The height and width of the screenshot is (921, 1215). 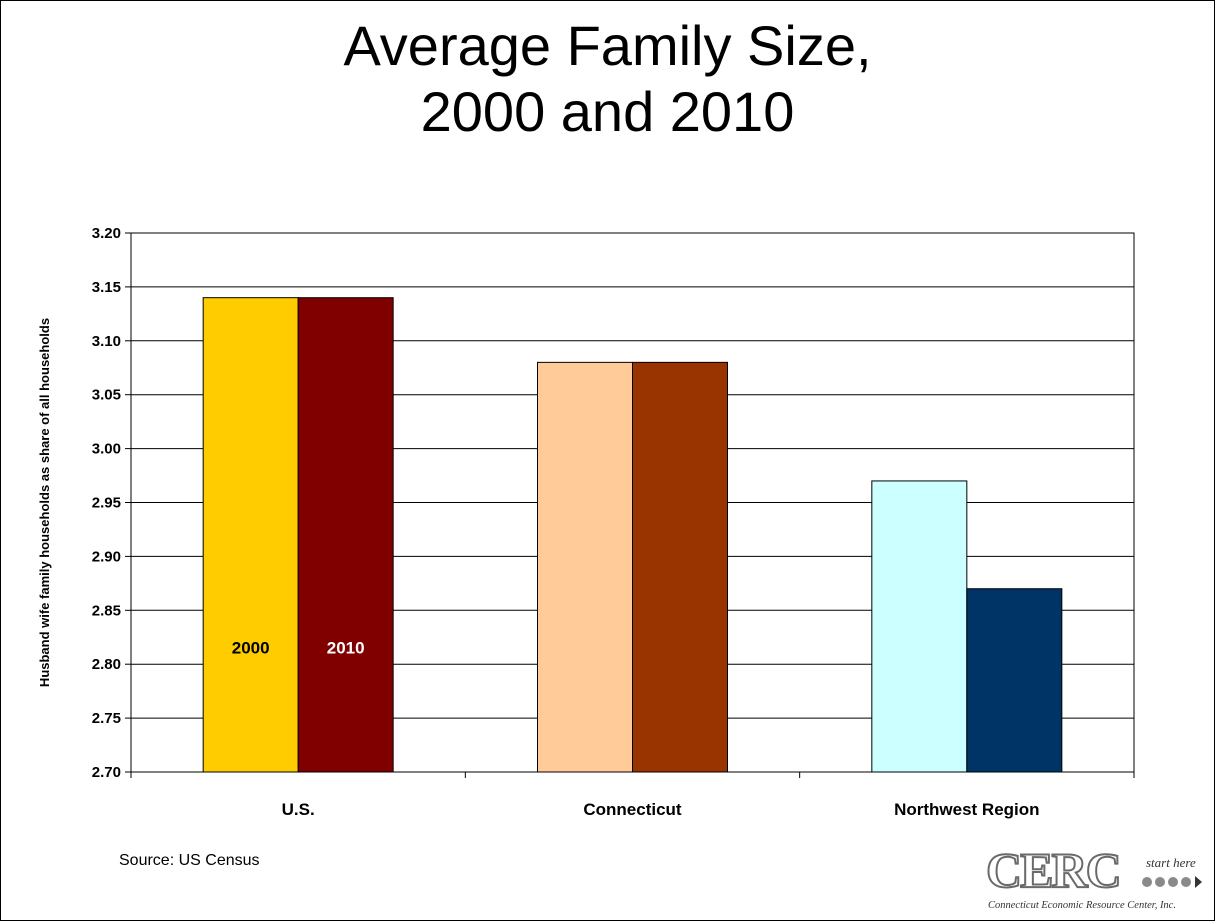 I want to click on y-tick-label-3: 2.85, so click(x=106, y=610).